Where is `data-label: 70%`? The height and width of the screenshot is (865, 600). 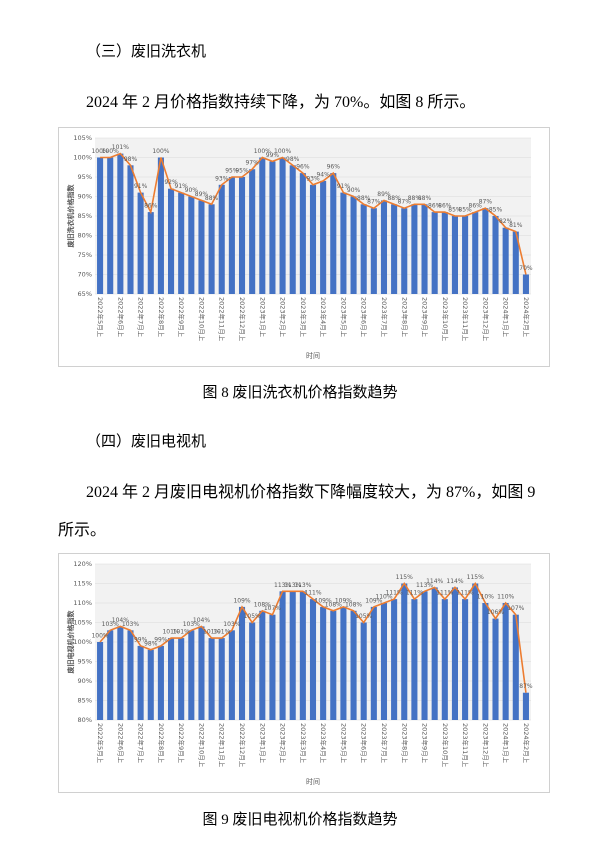
data-label: 70% is located at coordinates (526, 268).